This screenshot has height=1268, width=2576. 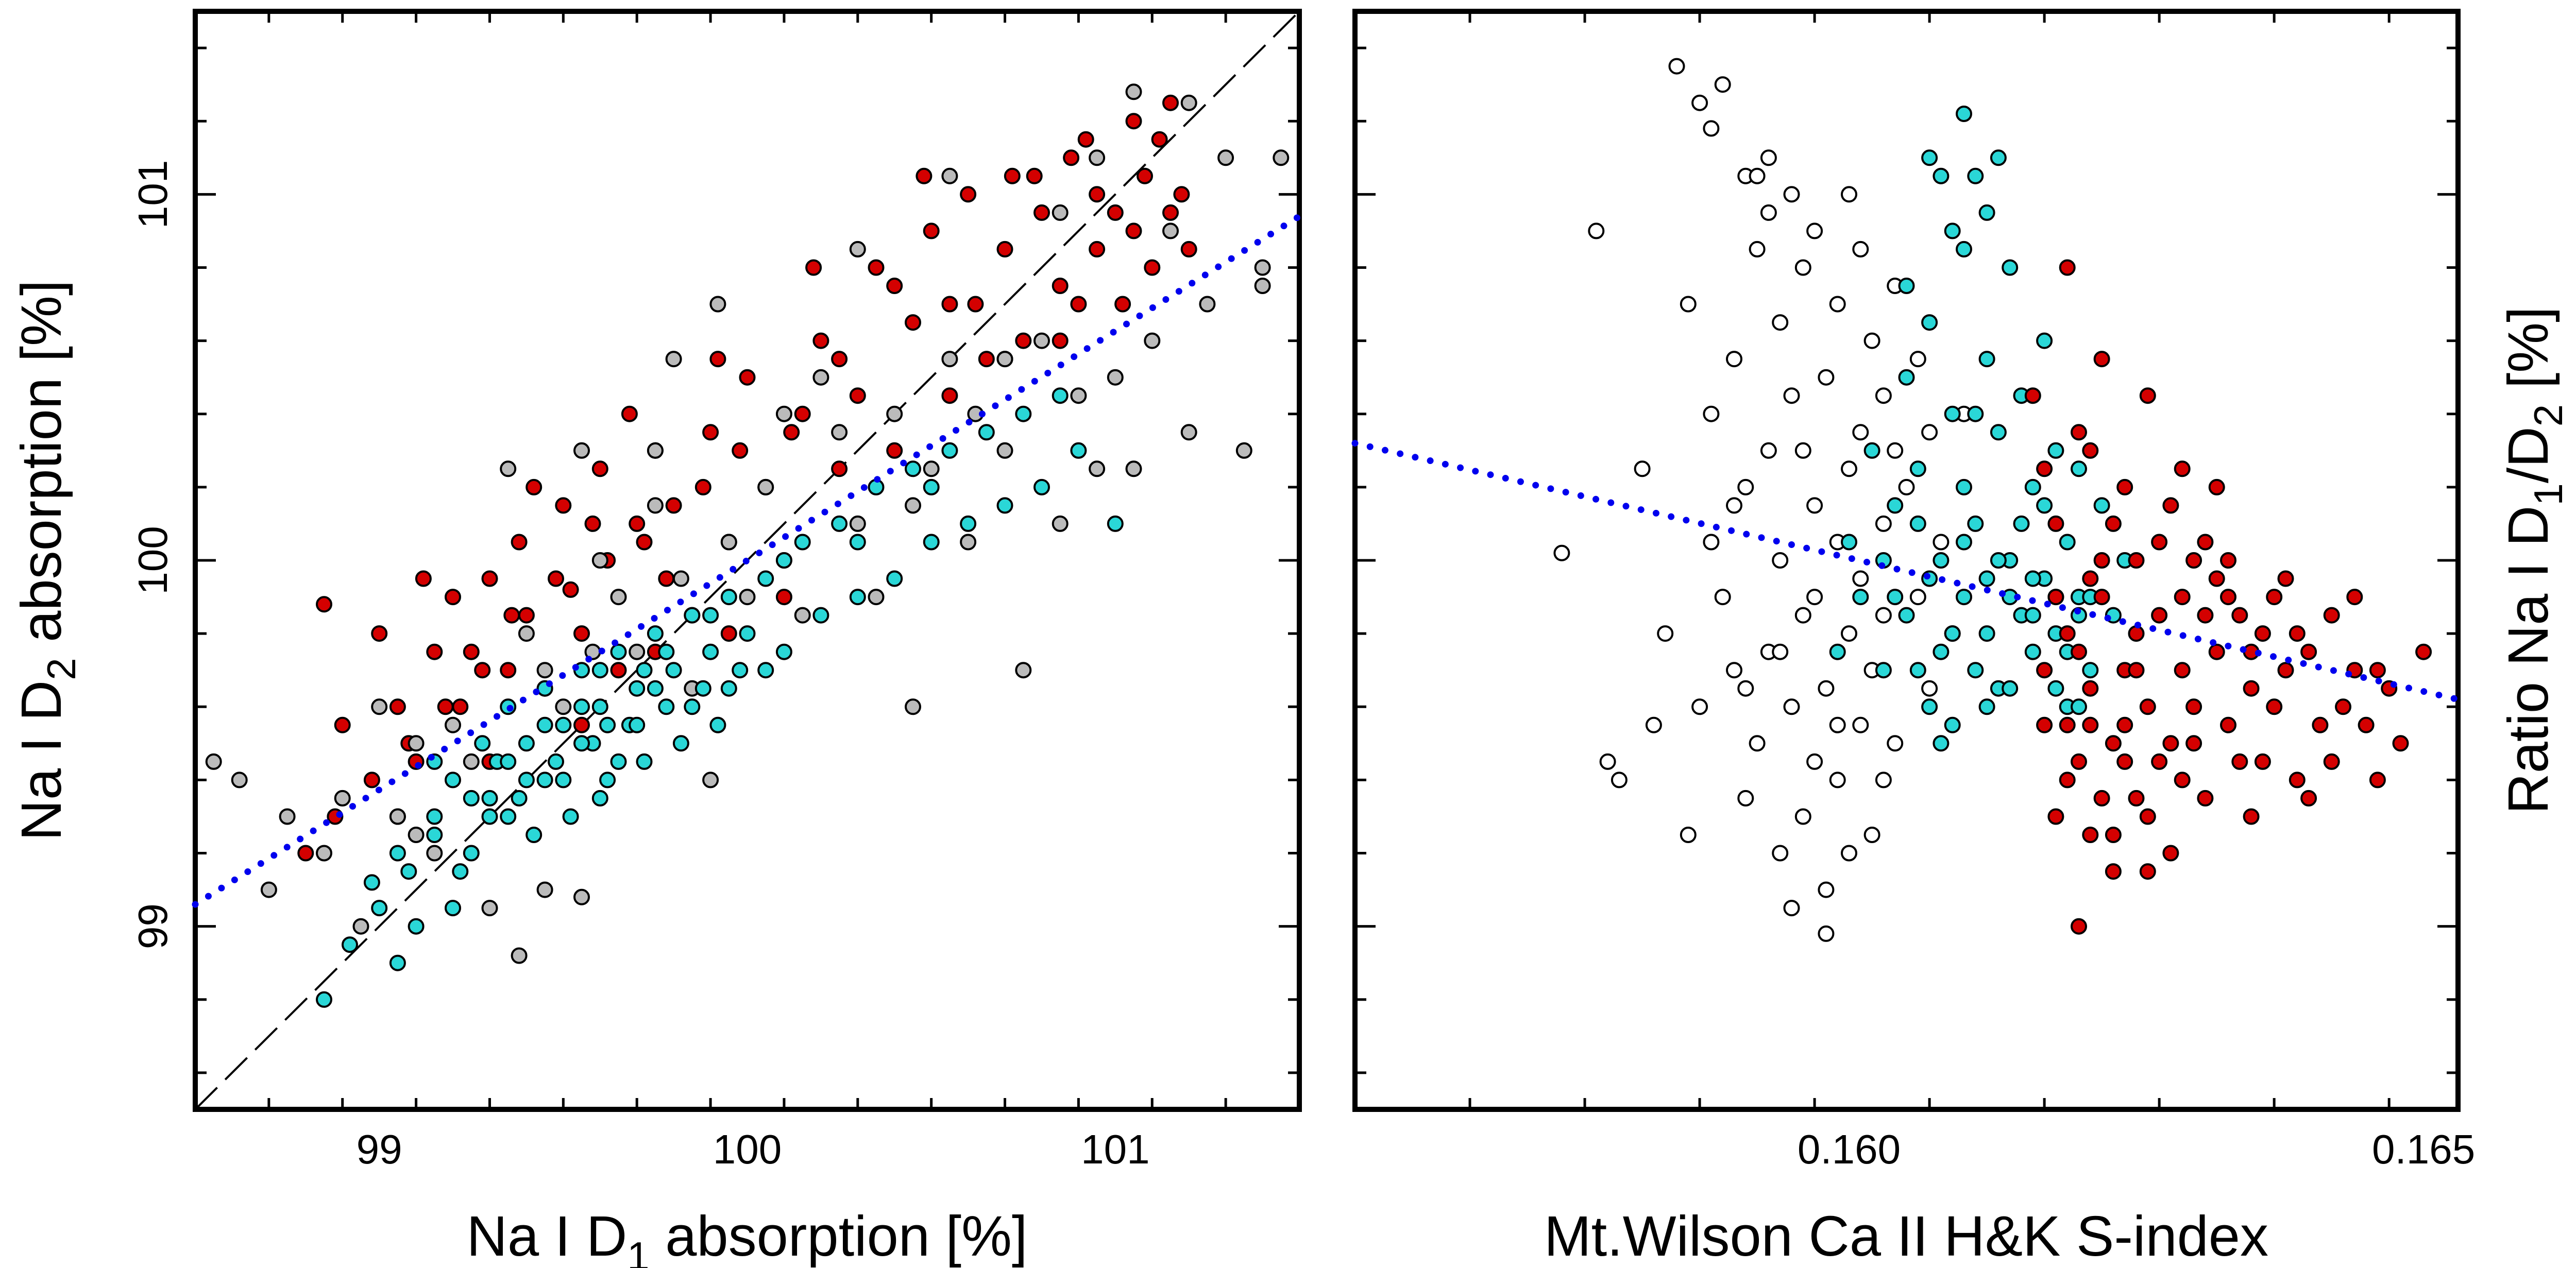 I want to click on right-y-axis-title: Ratio Na I D1/D2 [%], so click(x=2534, y=560).